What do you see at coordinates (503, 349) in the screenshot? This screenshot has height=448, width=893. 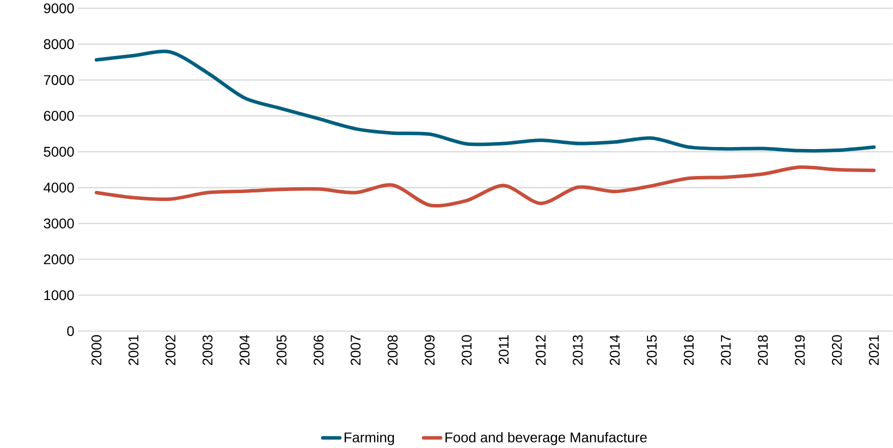 I see `x-tick-label: 2011` at bounding box center [503, 349].